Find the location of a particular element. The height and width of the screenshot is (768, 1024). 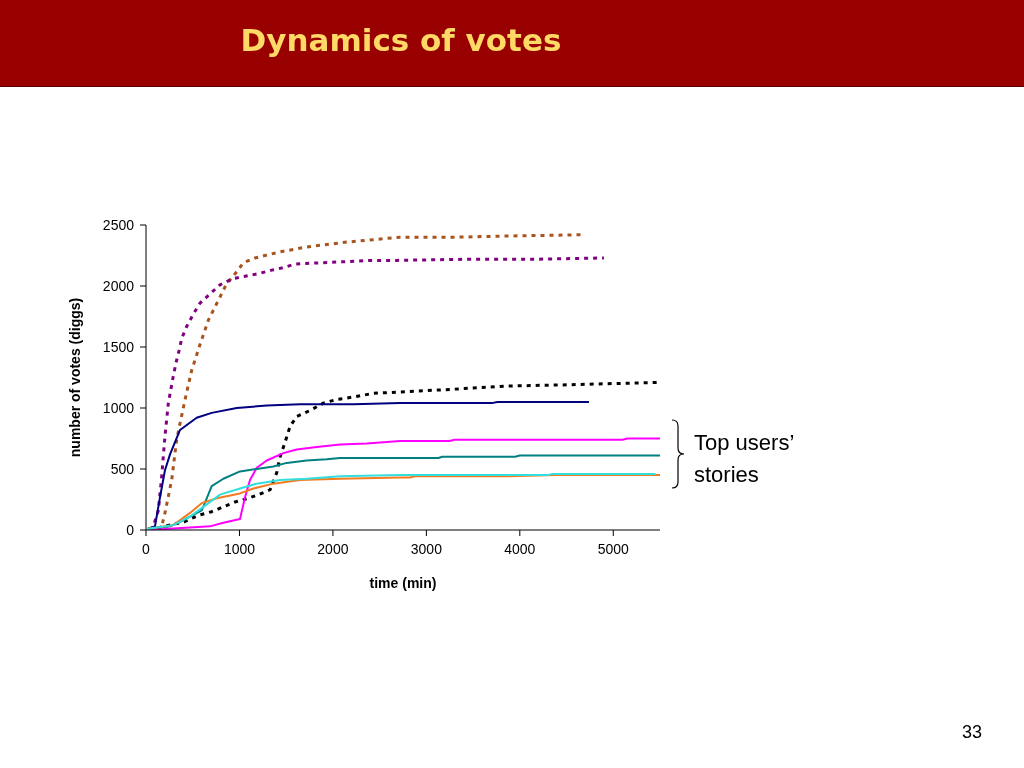

x-tick-label: 1000 is located at coordinates (239, 548).